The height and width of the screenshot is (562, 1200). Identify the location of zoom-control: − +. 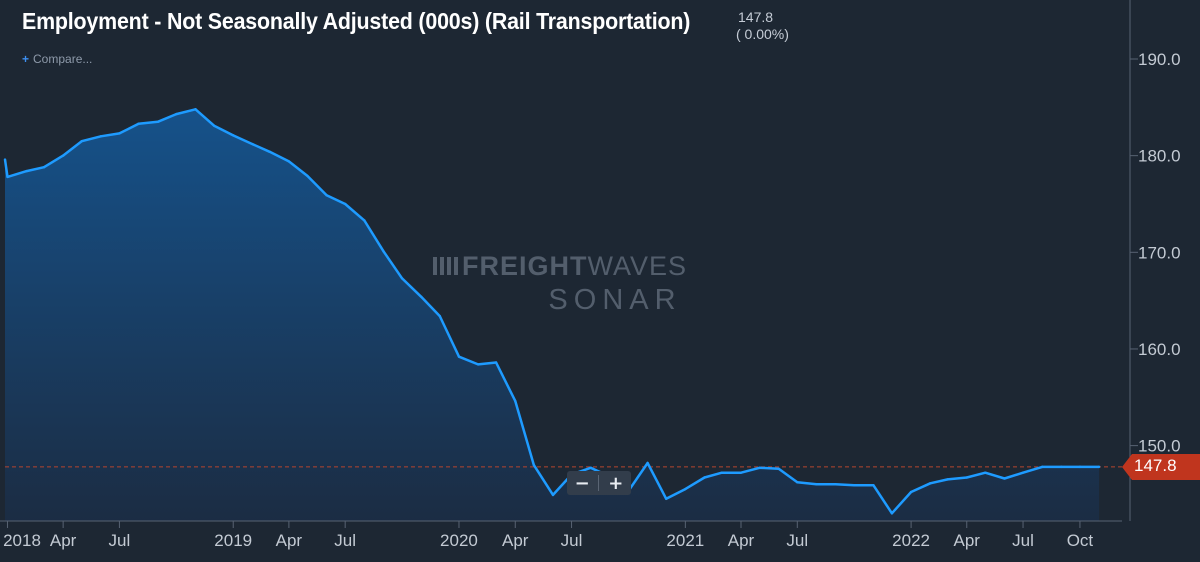
(599, 483).